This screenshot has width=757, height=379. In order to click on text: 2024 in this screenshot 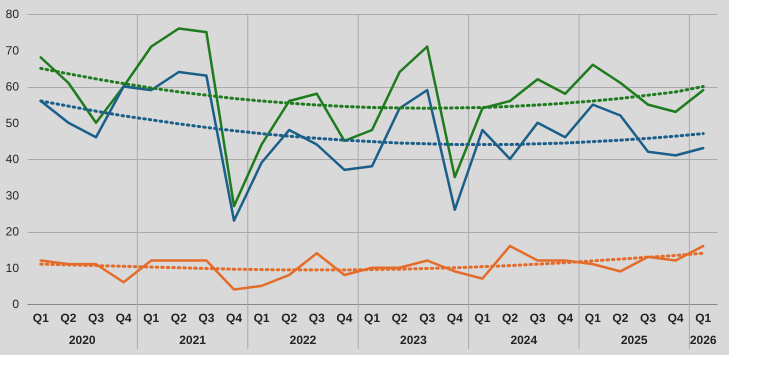, I will do `click(524, 340)`.